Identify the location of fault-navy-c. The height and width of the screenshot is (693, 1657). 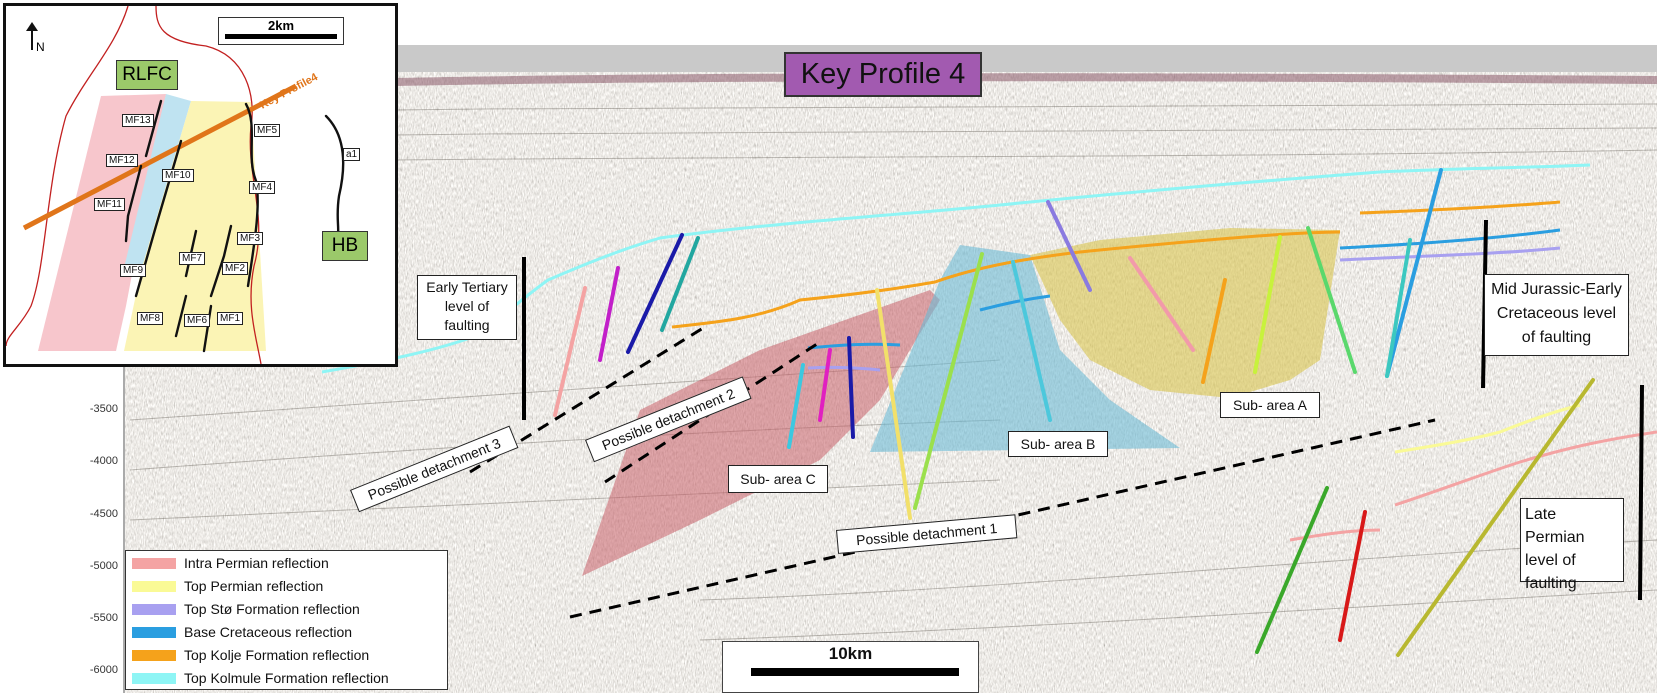
(851, 387).